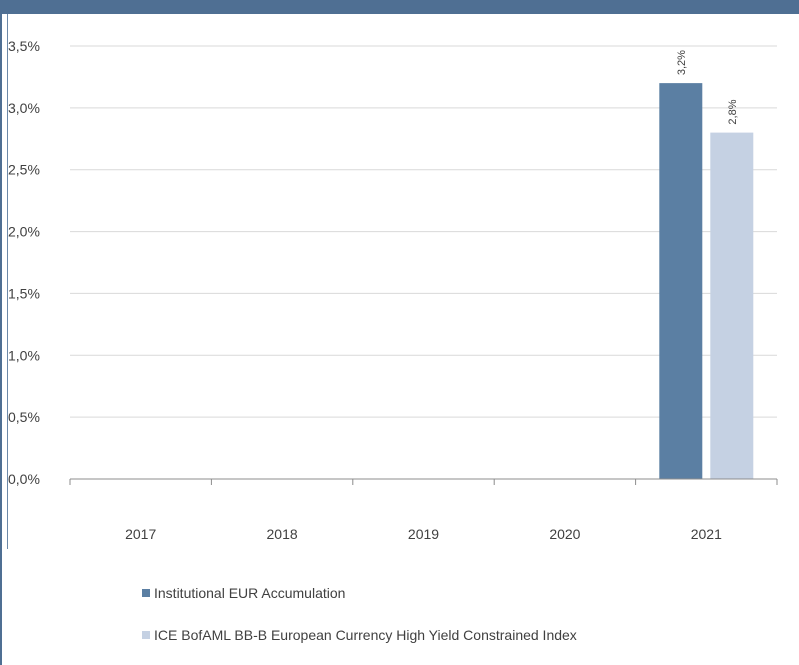  I want to click on x-category-label: 2019, so click(423, 534).